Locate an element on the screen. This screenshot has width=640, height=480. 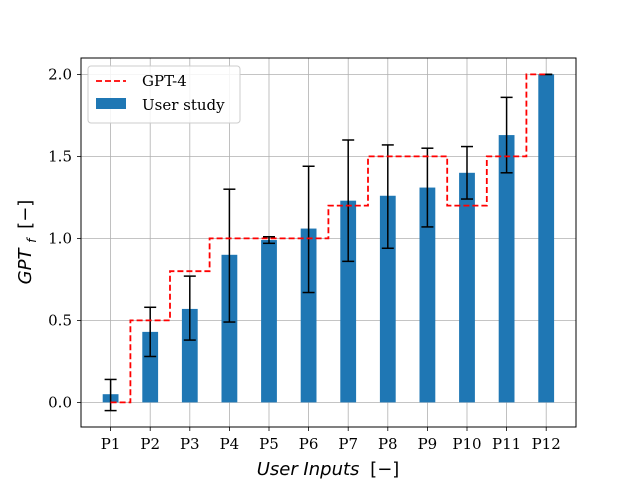
x-tick-label-11: P12 is located at coordinates (546, 444).